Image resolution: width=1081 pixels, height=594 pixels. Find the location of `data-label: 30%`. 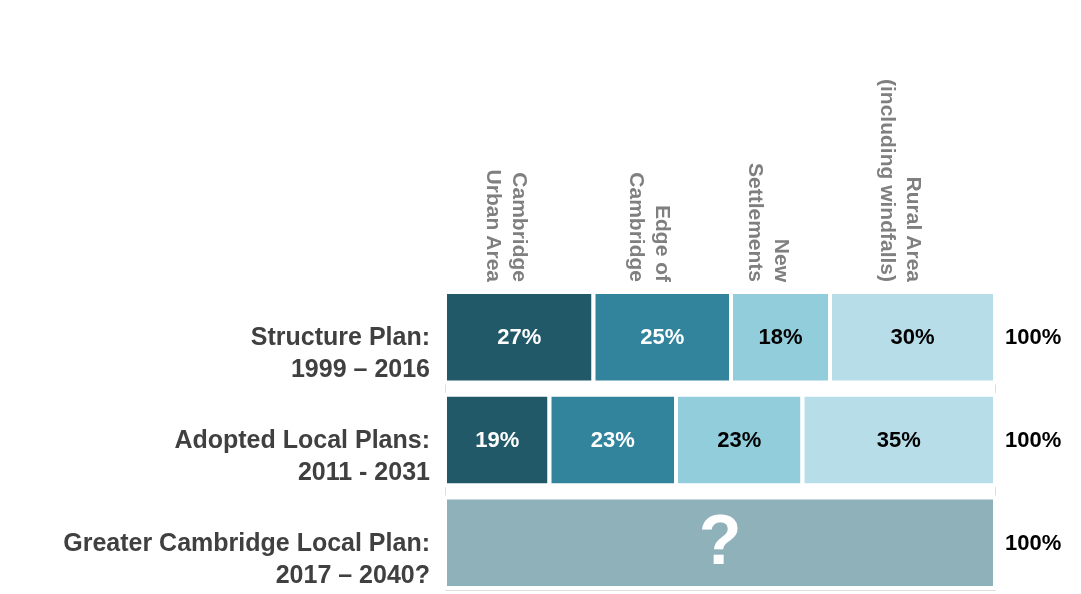

data-label: 30% is located at coordinates (912, 337).